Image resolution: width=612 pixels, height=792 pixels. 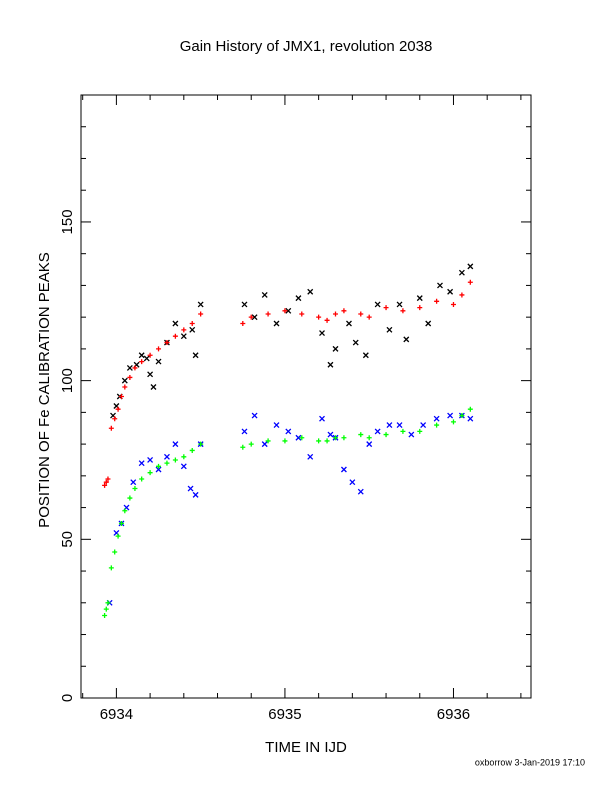 I want to click on x-tick-label: 6936, so click(x=453, y=714).